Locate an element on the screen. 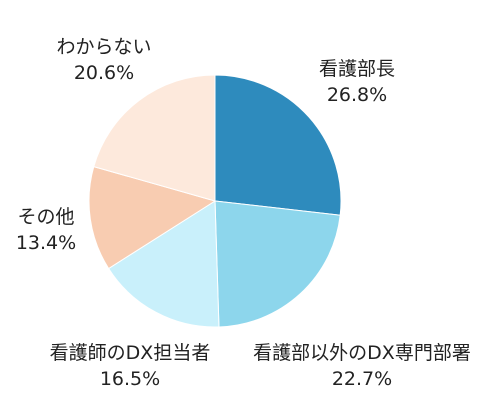 The image size is (500, 416). slice-label-dx-department: 看護部以外のDX専門部署 22.7% is located at coordinates (362, 366).